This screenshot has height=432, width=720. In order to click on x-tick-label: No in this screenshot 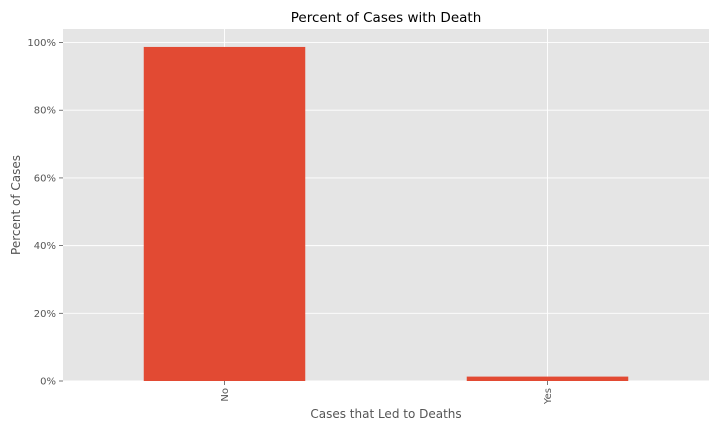, I will do `click(225, 395)`.